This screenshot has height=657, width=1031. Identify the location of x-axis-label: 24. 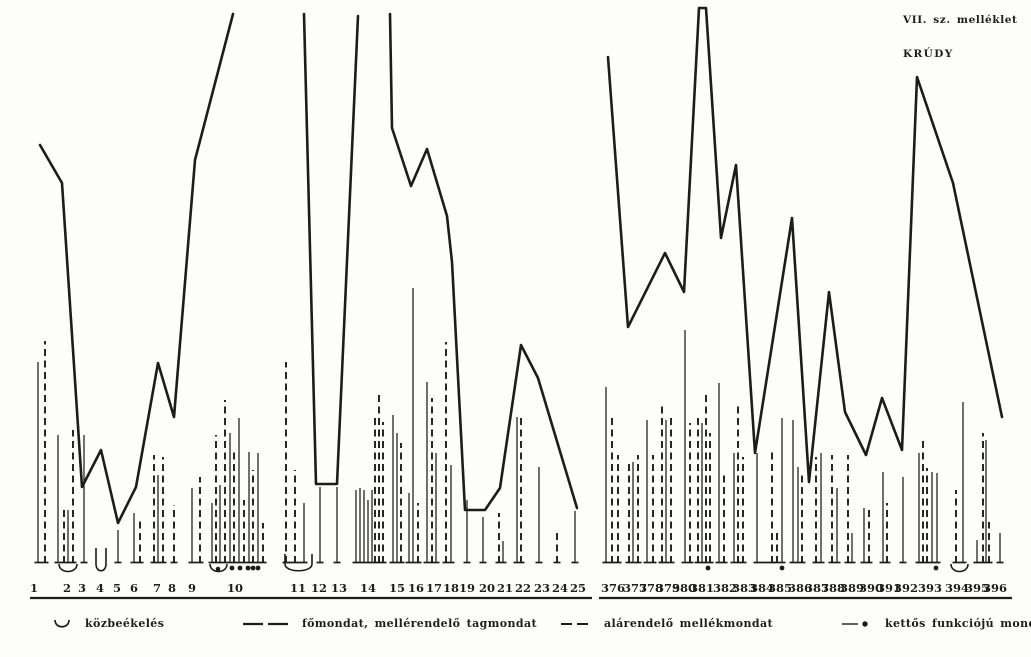
(560, 588).